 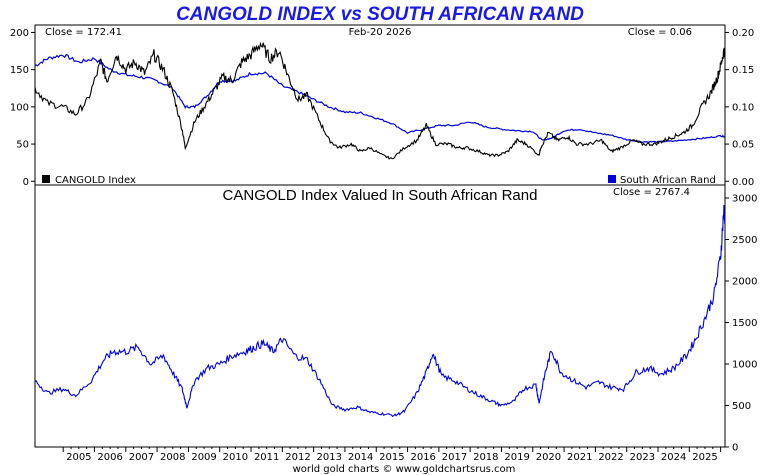 I want to click on upper-left-tick-label: 50, so click(x=22, y=145).